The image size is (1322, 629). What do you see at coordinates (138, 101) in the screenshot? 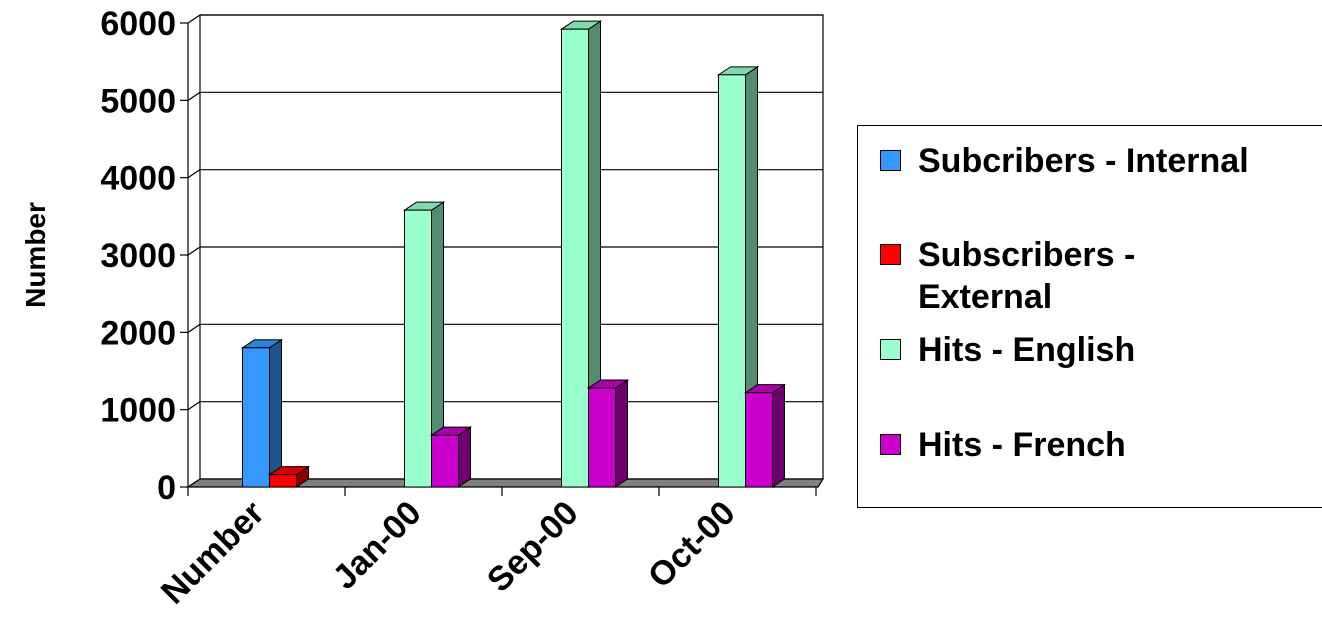
I see `y-tick-label: 5000` at bounding box center [138, 101].